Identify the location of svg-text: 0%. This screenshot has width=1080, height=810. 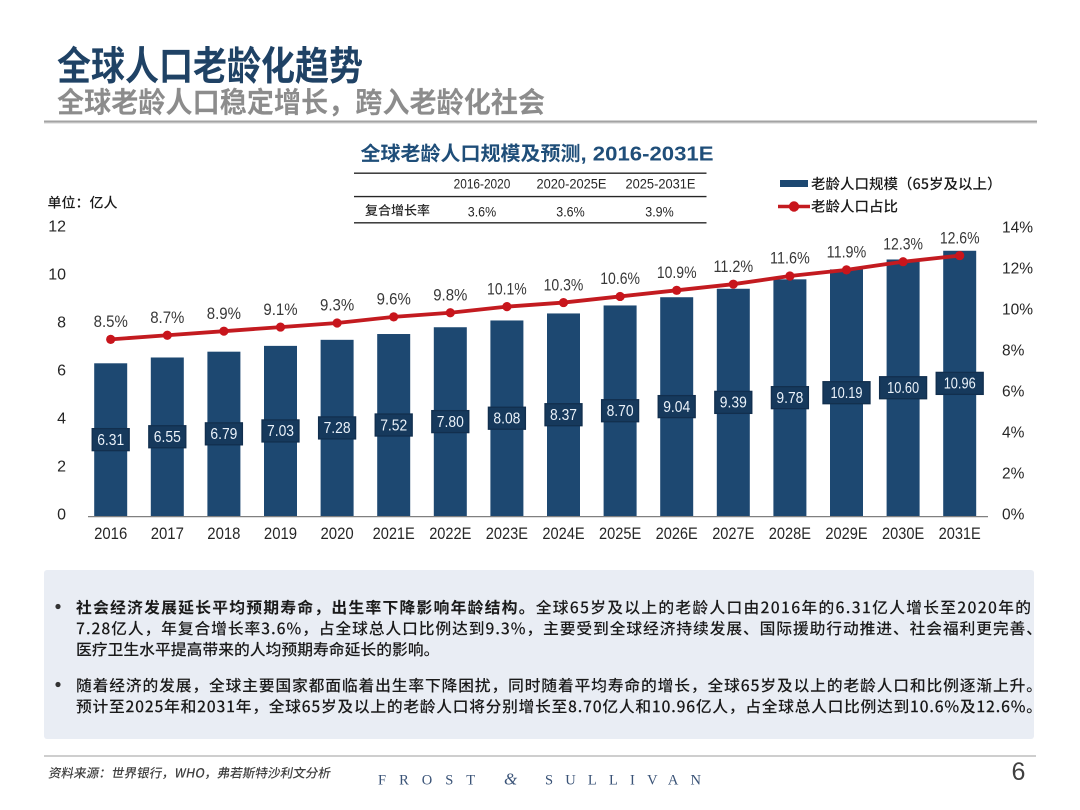
(1013, 514).